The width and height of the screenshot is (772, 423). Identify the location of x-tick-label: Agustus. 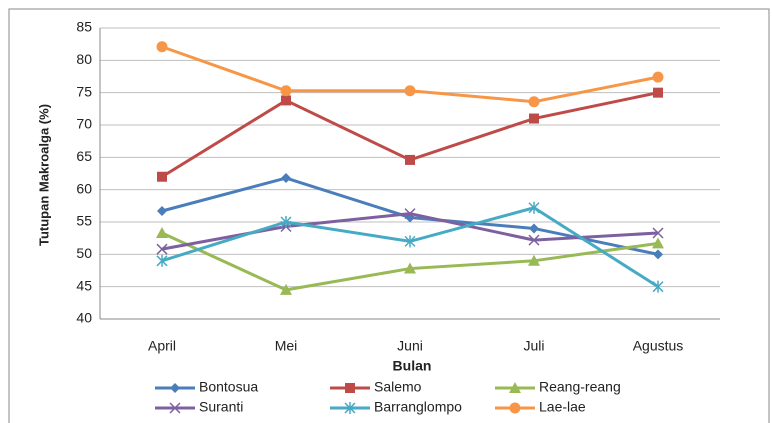
(658, 346).